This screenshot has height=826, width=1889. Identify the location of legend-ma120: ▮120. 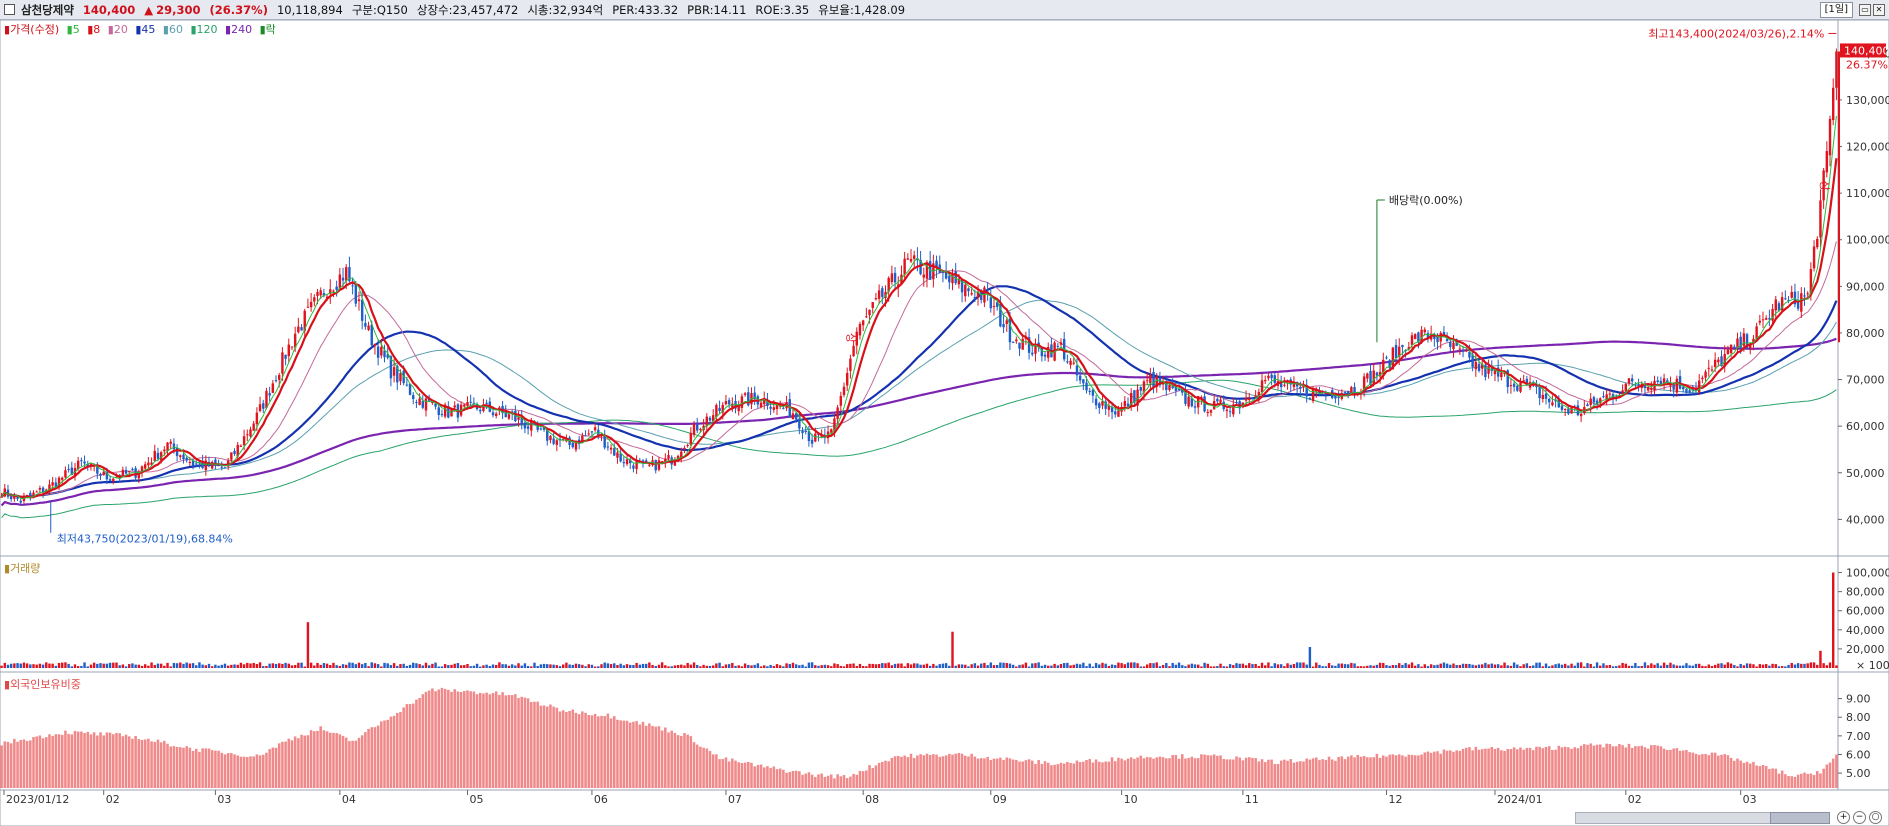
(204, 29).